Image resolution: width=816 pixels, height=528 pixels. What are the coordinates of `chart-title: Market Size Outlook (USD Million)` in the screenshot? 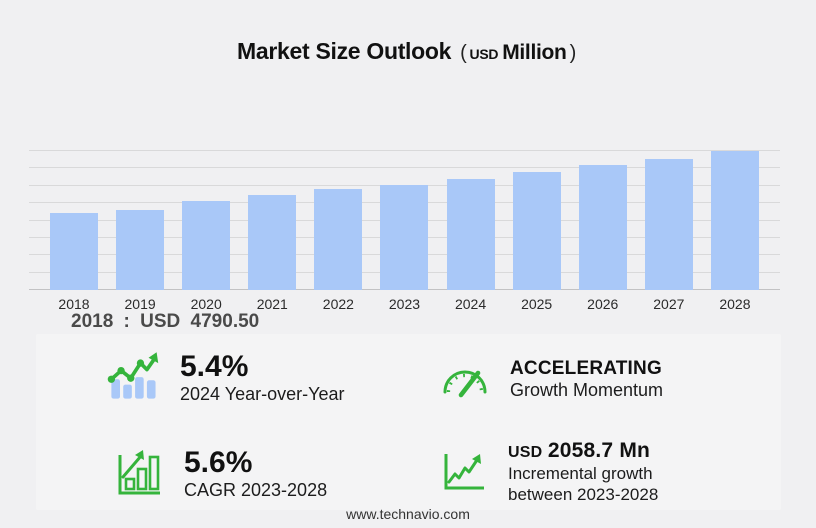 It's located at (408, 51).